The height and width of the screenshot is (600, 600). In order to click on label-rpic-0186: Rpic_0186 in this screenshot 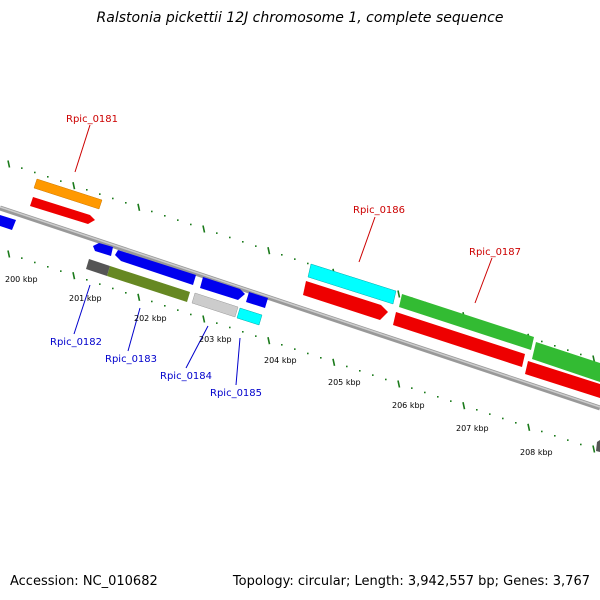, I will do `click(379, 210)`.